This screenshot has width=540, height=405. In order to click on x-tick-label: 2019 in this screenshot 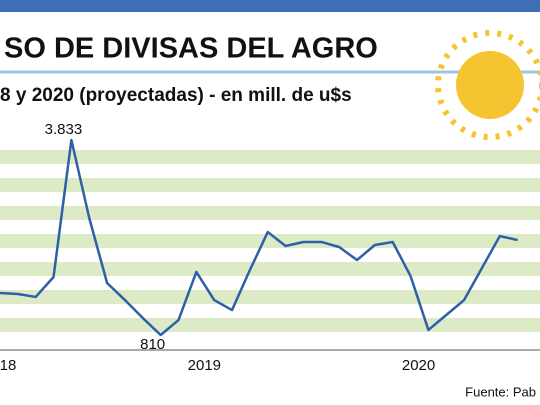, I will do `click(204, 365)`.